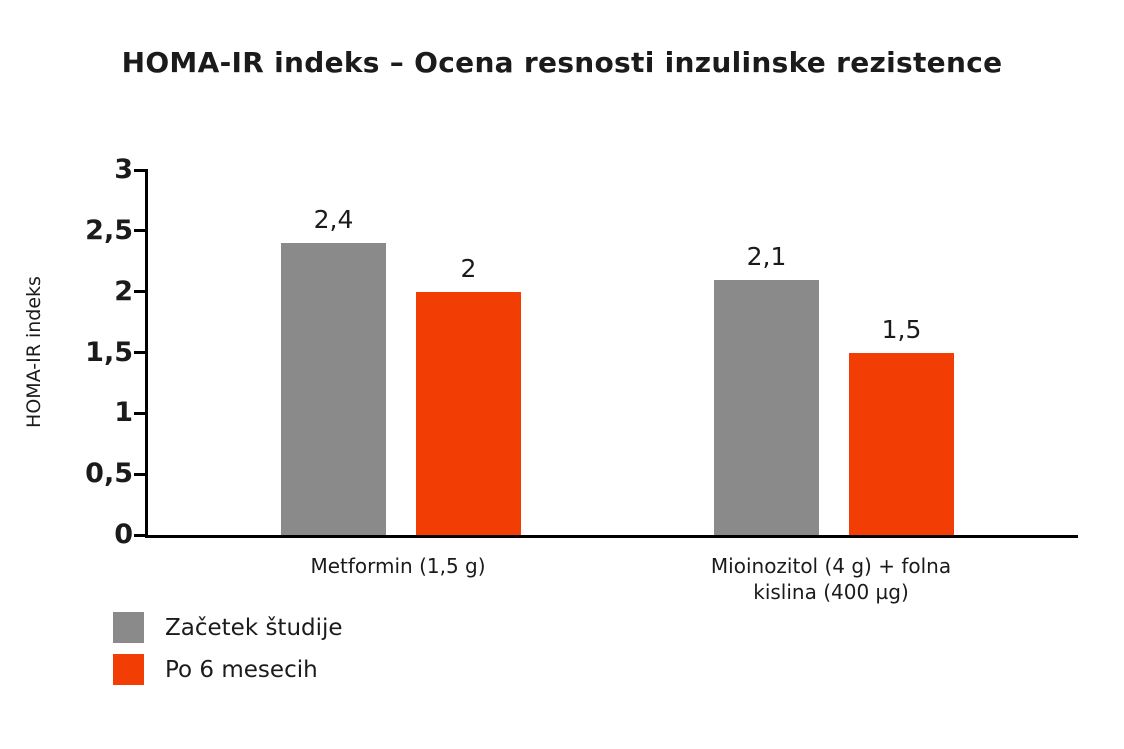  What do you see at coordinates (766, 407) in the screenshot?
I see `bar-za-etek-tudije-mioinozitol-4-g-folna-kislina-400-g` at bounding box center [766, 407].